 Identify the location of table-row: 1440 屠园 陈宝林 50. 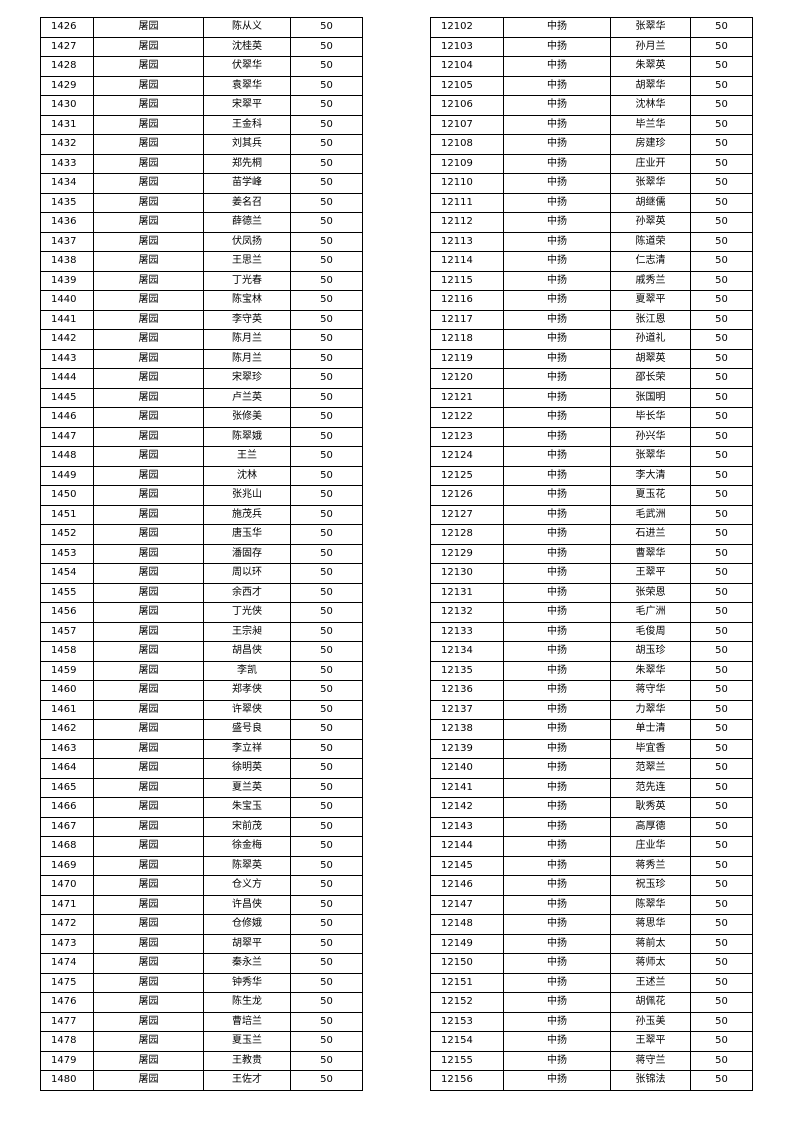
(201, 300).